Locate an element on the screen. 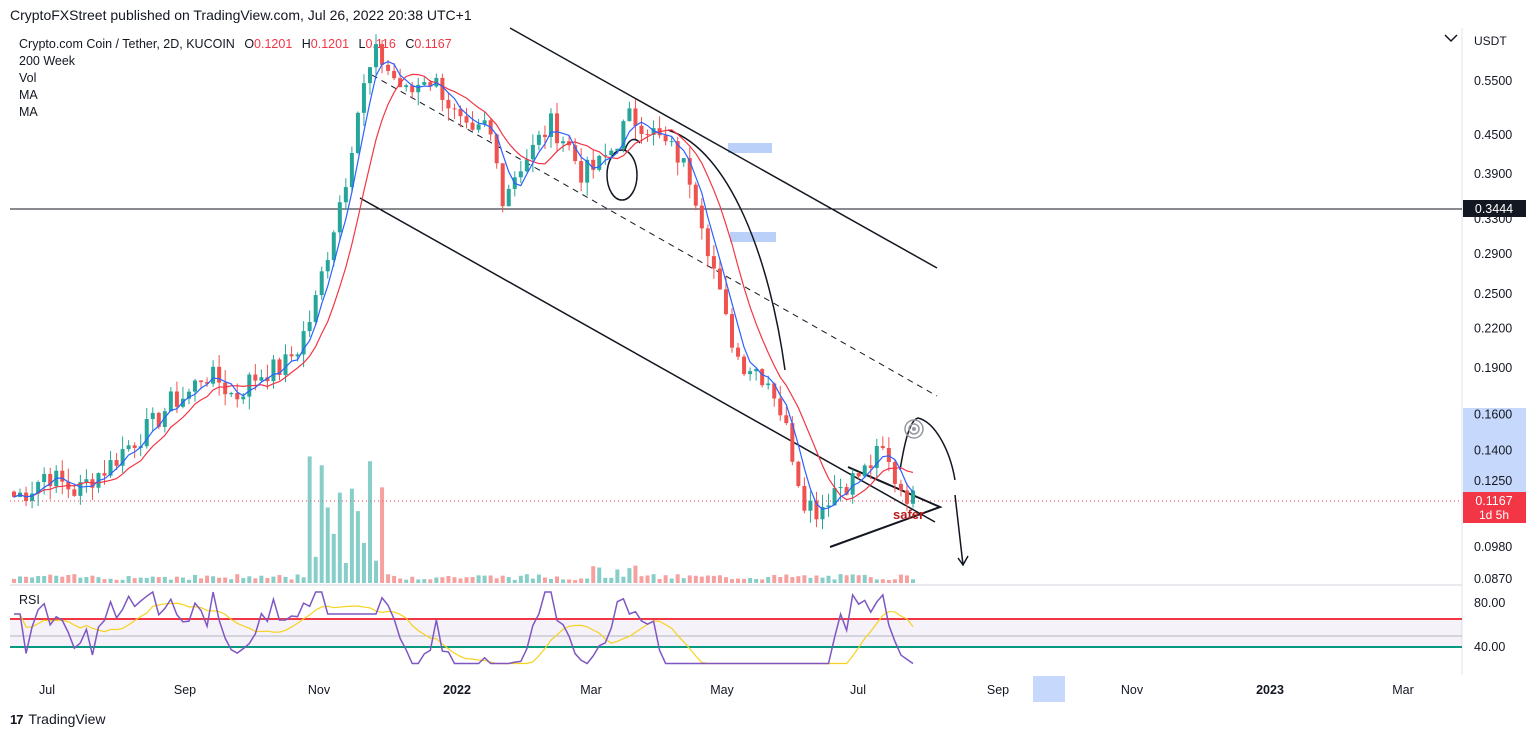 This screenshot has height=738, width=1536. last-price-tag-bg is located at coordinates (1494, 507).